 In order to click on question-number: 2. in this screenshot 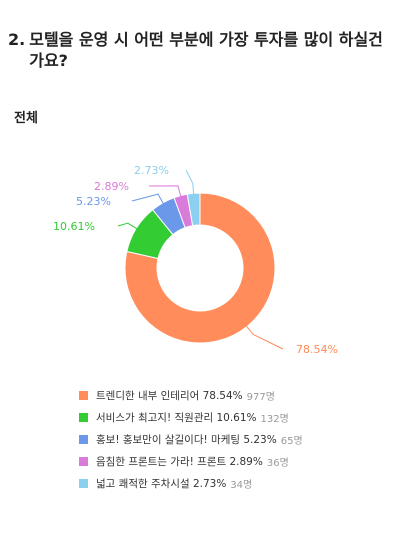, I will do `click(17, 39)`.